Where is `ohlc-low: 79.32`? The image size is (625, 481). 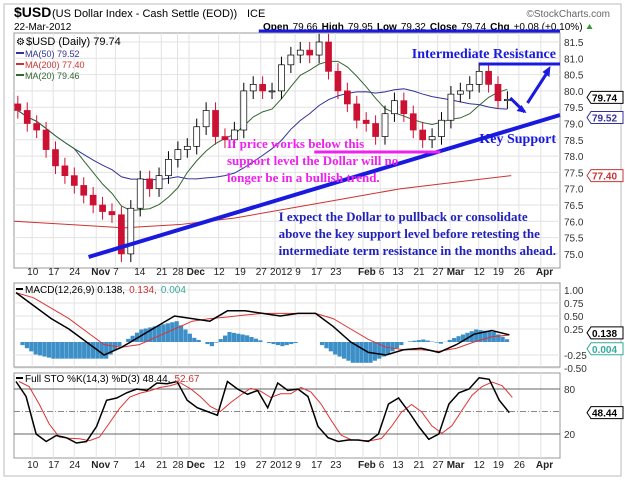 ohlc-low: 79.32 is located at coordinates (413, 27).